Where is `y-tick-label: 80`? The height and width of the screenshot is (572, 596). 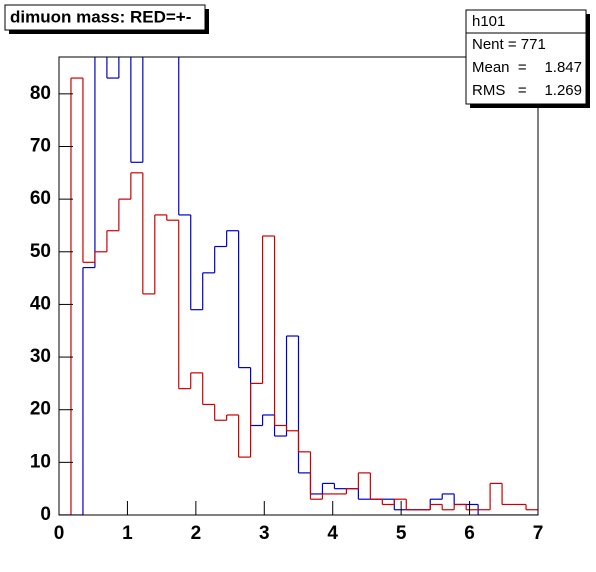
y-tick-label: 80 is located at coordinates (40, 93).